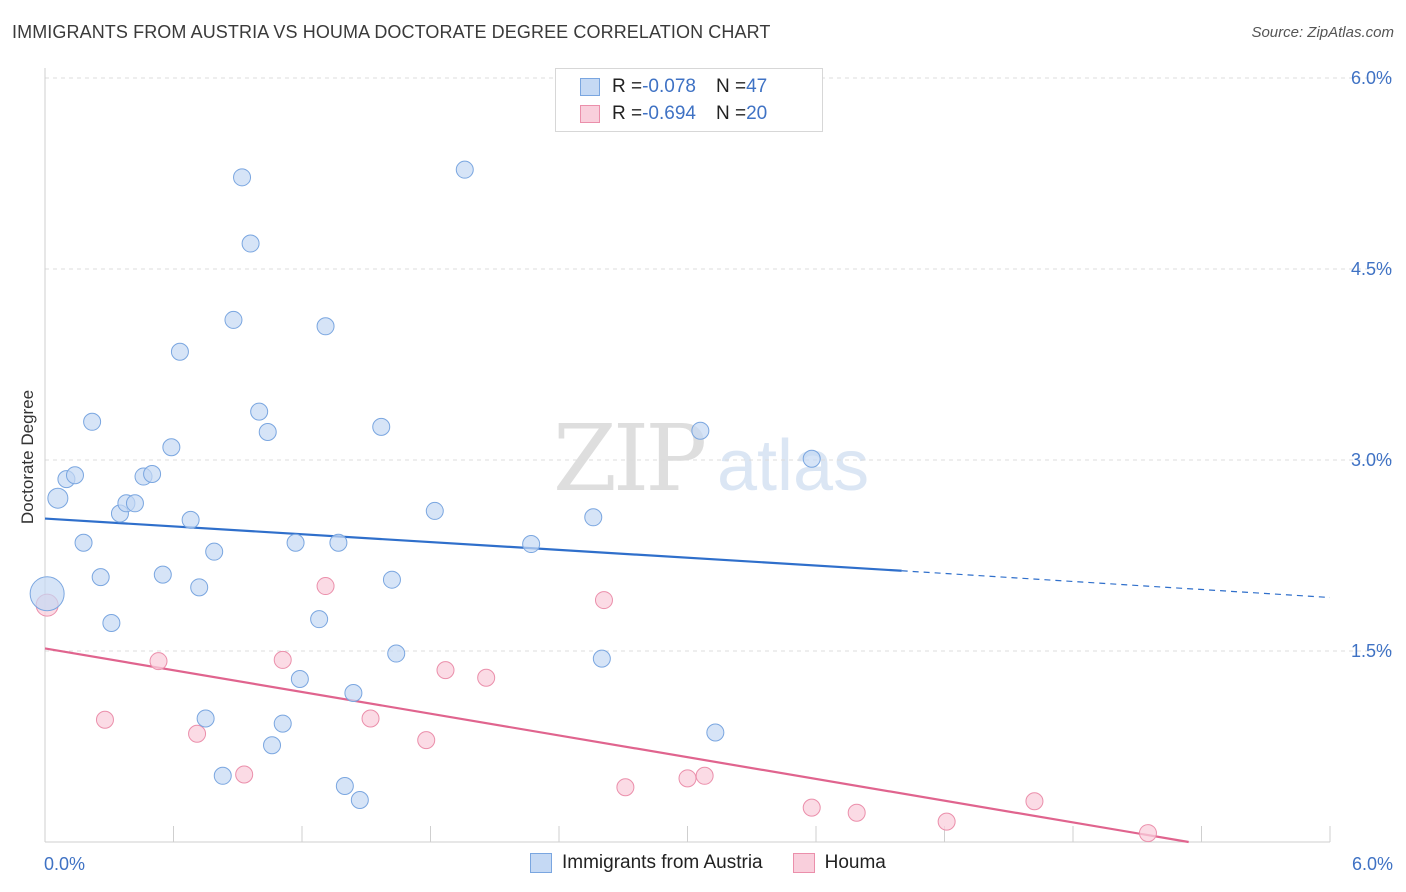 The height and width of the screenshot is (892, 1406). I want to click on legend-n-value: 20, so click(757, 113).